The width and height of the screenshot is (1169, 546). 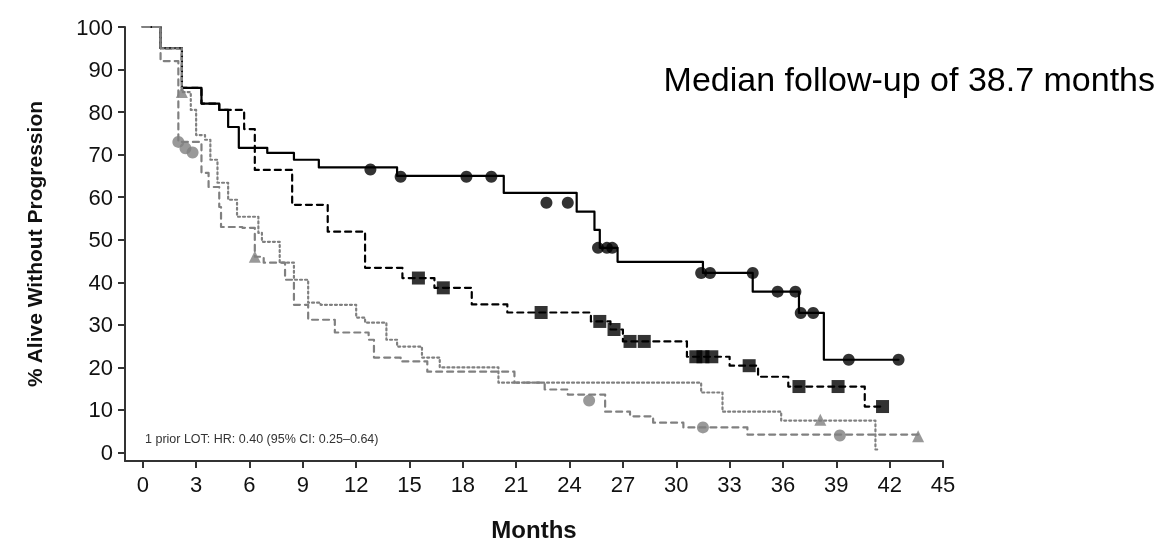 What do you see at coordinates (100, 240) in the screenshot?
I see `y-tick-label: 50` at bounding box center [100, 240].